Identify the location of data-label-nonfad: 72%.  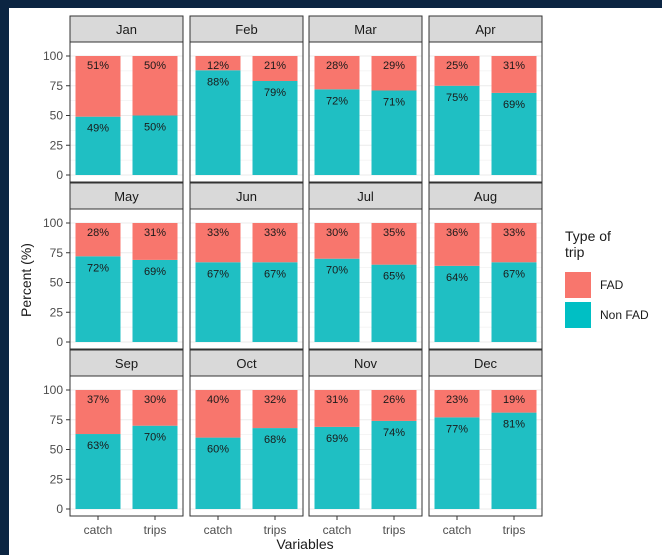
(98, 268).